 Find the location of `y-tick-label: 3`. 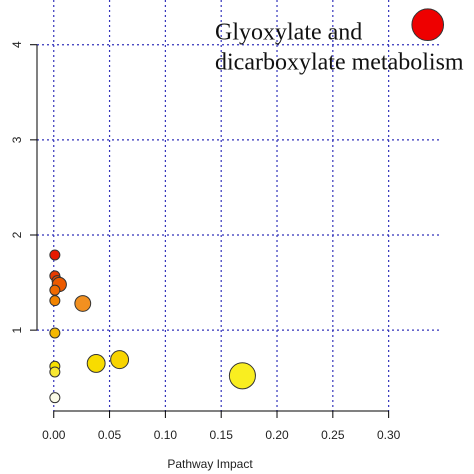

y-tick-label: 3 is located at coordinates (17, 139).